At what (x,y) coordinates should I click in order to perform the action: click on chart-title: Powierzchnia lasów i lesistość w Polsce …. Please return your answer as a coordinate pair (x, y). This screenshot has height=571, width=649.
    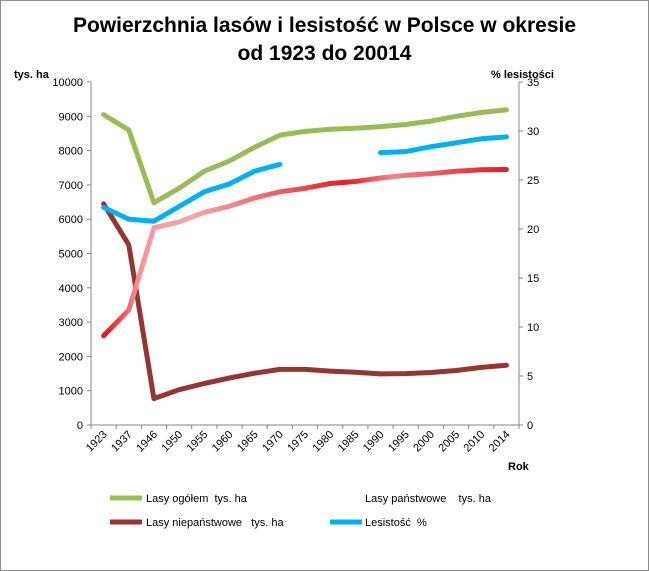
    Looking at the image, I should click on (324, 25).